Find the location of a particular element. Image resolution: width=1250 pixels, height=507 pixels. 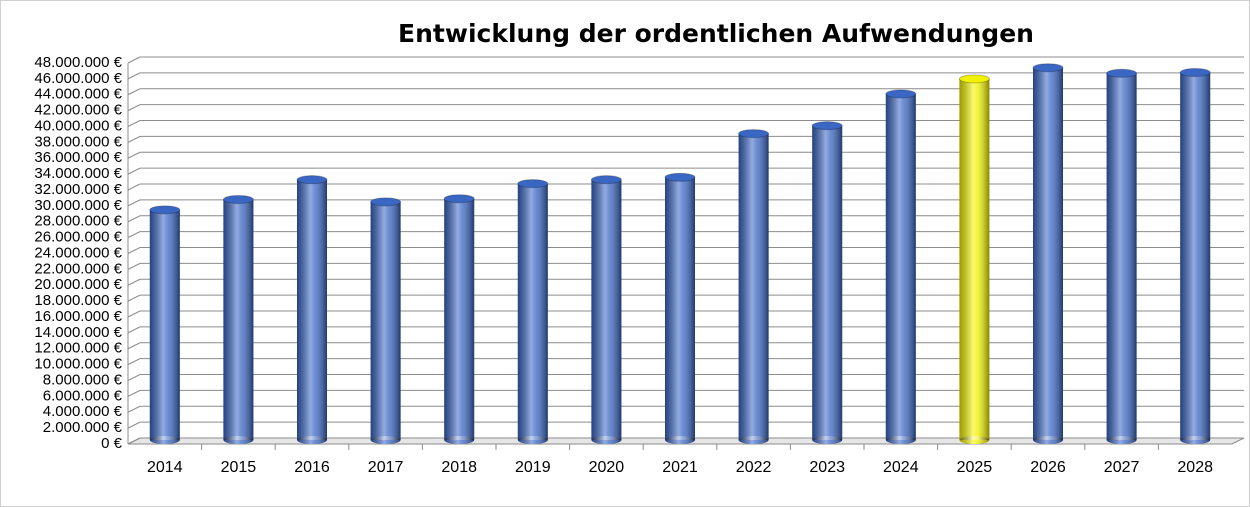

y-tick-label: 38.000.000 € is located at coordinates (78, 141).